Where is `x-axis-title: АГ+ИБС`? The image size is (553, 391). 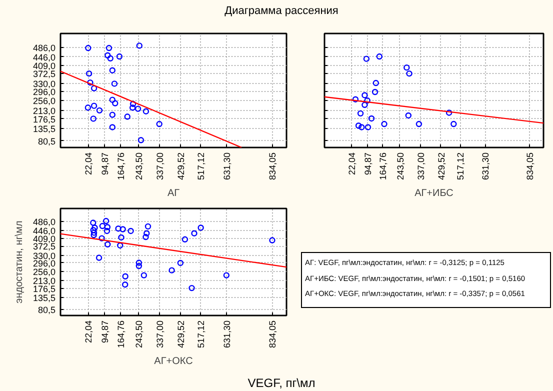 x-axis-title: АГ+ИБС is located at coordinates (434, 194).